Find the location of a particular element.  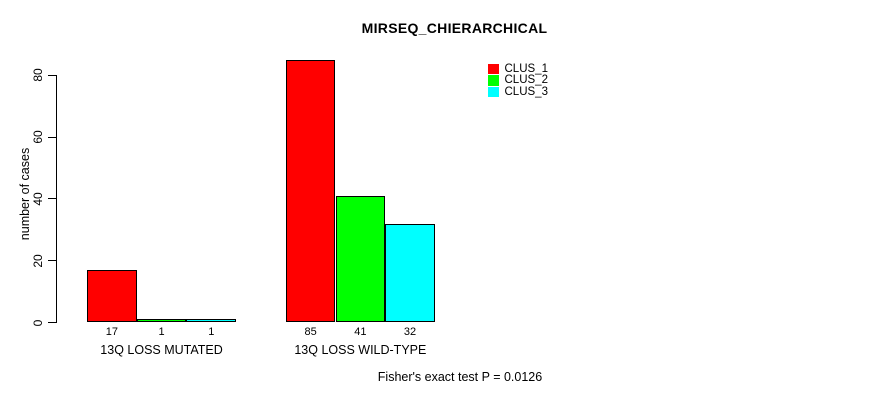

bar-value-label: 17 is located at coordinates (111, 332).